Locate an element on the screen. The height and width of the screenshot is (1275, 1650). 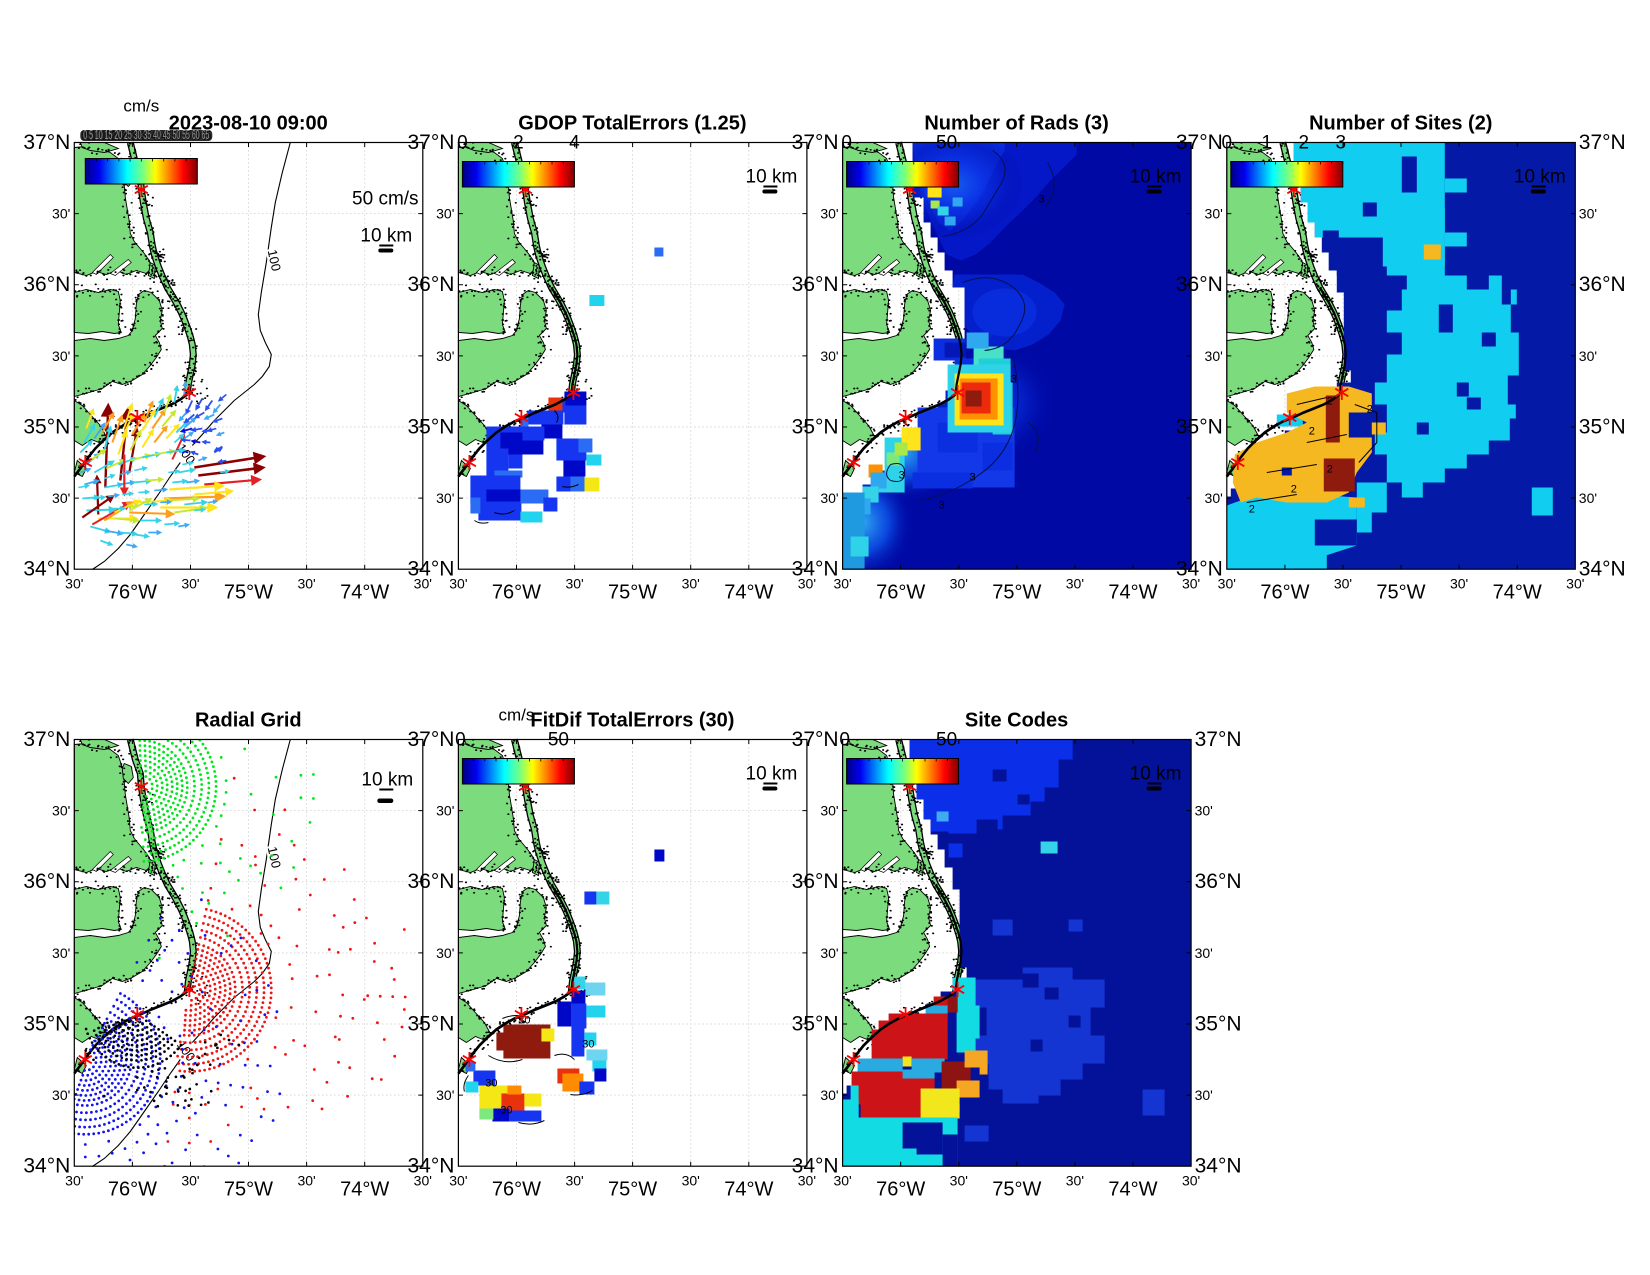
svg-text: 05101520253035404550556065 is located at coordinates (146, 135).